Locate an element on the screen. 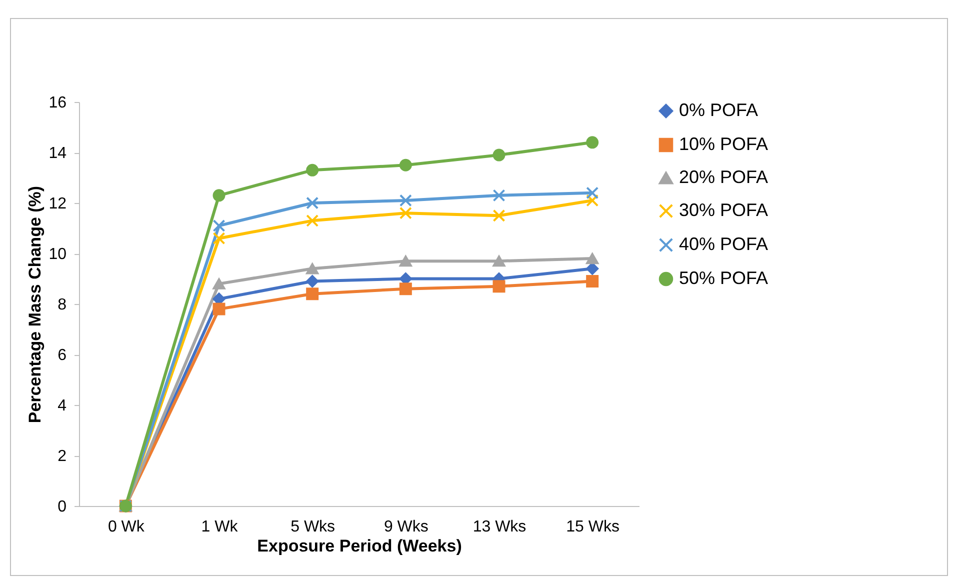 The width and height of the screenshot is (958, 580). x-tick-label: 0 Wk is located at coordinates (127, 527).